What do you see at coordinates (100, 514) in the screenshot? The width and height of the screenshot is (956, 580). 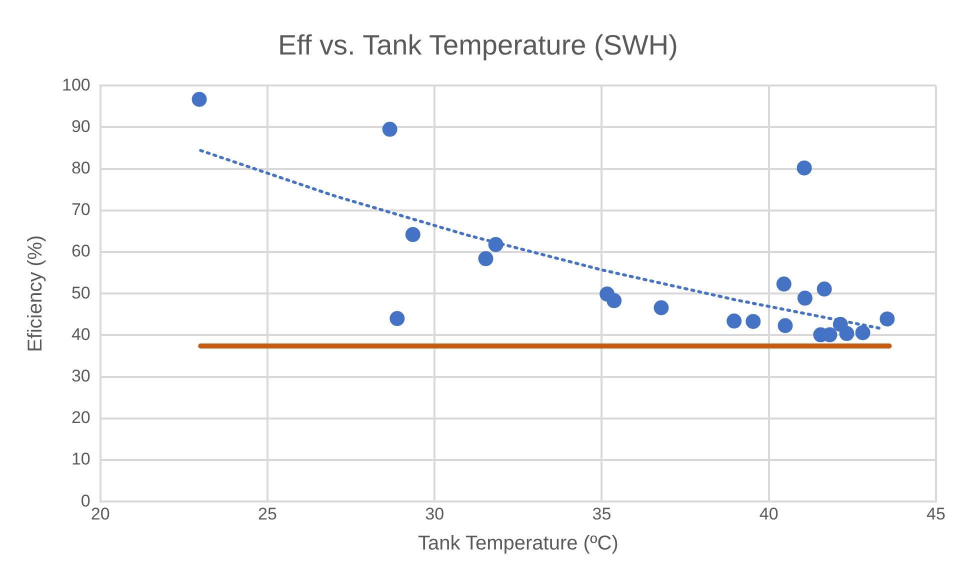 I see `x-tick-label: 20` at bounding box center [100, 514].